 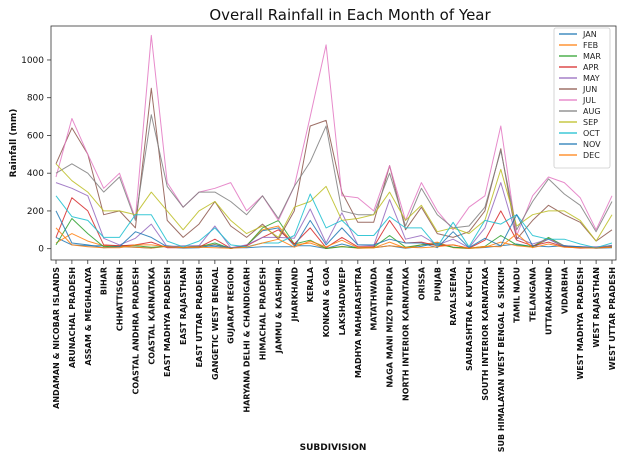 What do you see at coordinates (501, 359) in the screenshot?
I see `x-tick-label: SUB HIMALAYAN WEST BENGAL & SIKKIM` at bounding box center [501, 359].